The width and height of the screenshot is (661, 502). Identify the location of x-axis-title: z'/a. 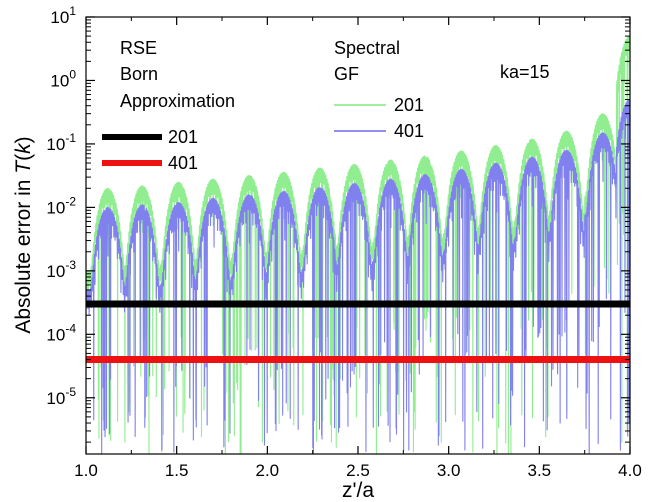
(358, 490).